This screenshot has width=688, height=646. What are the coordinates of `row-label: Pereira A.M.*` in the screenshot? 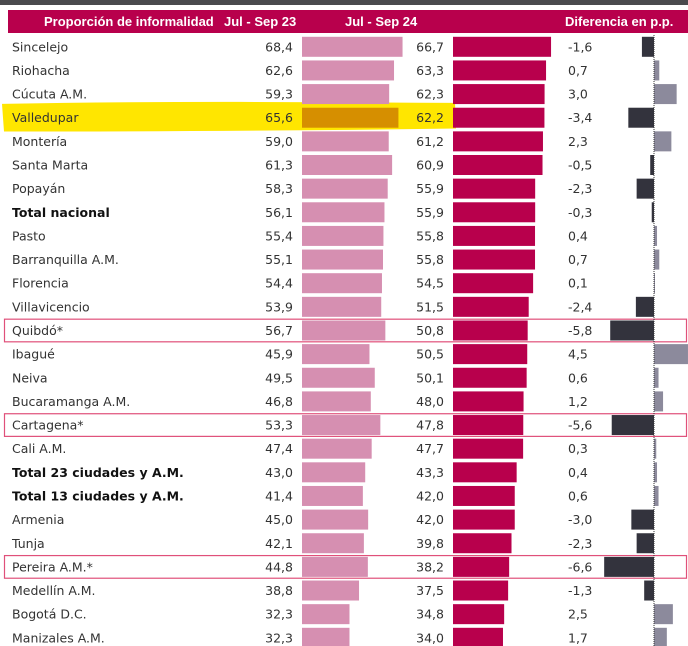 It's located at (52, 566).